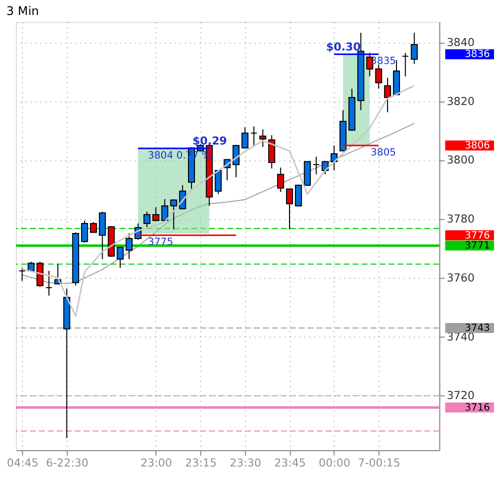  Describe the element at coordinates (290, 463) in the screenshot. I see `x-tick-label: 23:45` at that location.